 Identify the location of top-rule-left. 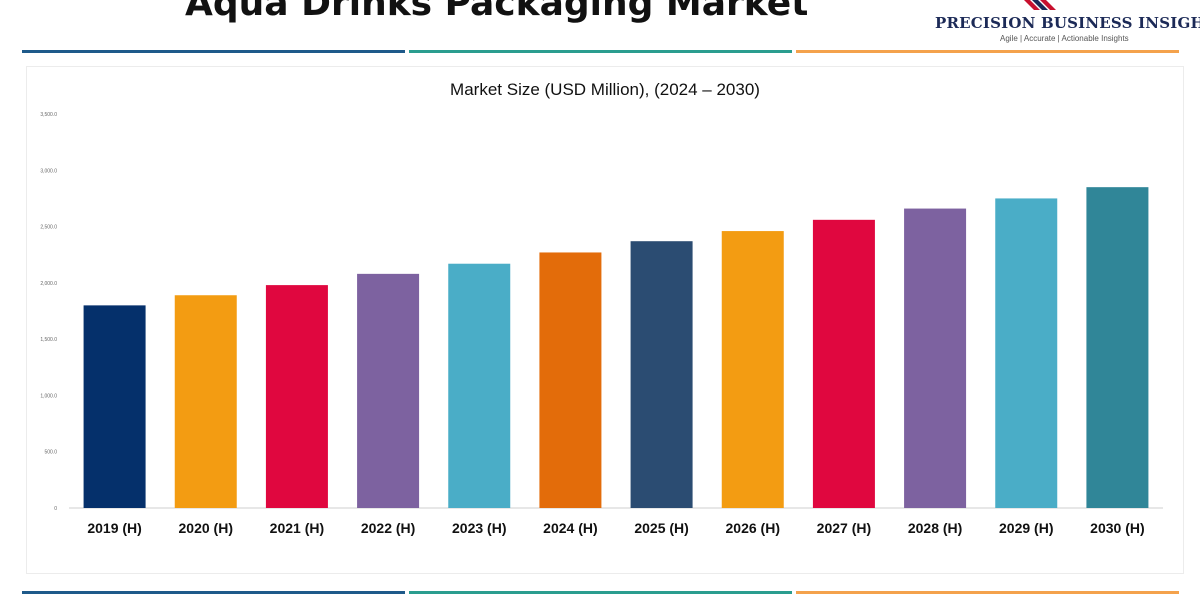
(213, 51).